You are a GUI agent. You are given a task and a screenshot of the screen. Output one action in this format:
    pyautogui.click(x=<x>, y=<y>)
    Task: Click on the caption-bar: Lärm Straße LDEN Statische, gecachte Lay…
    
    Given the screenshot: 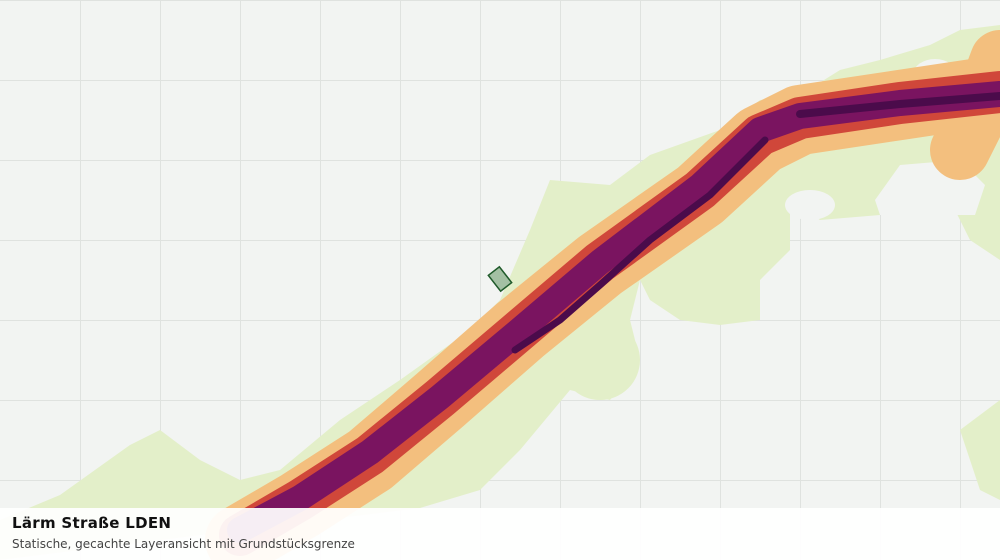 What is the action you would take?
    pyautogui.click(x=500, y=534)
    